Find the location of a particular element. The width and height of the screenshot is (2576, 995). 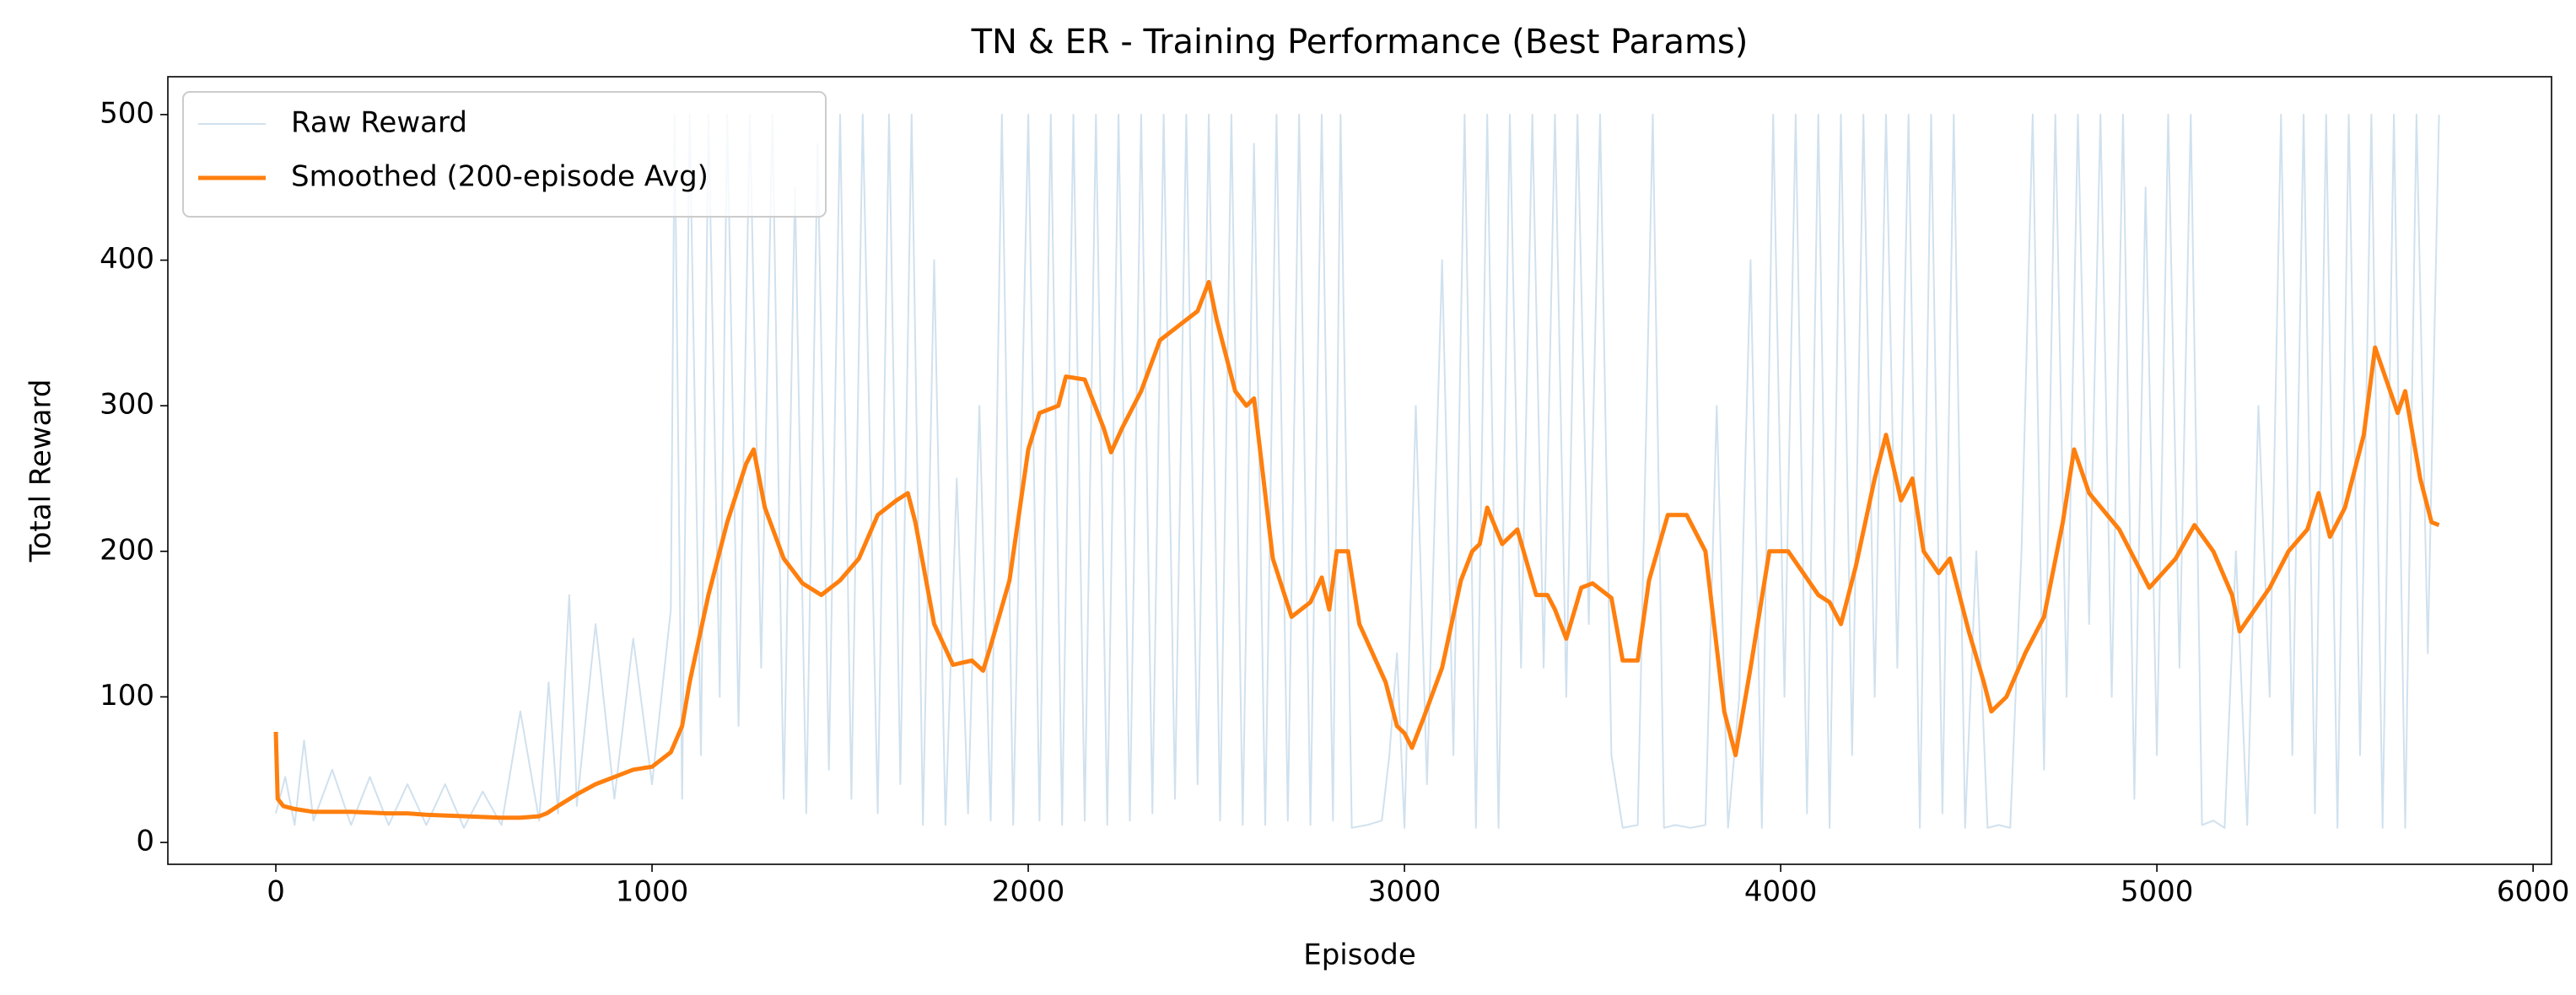

x-tick-label: 5000 is located at coordinates (2157, 892).